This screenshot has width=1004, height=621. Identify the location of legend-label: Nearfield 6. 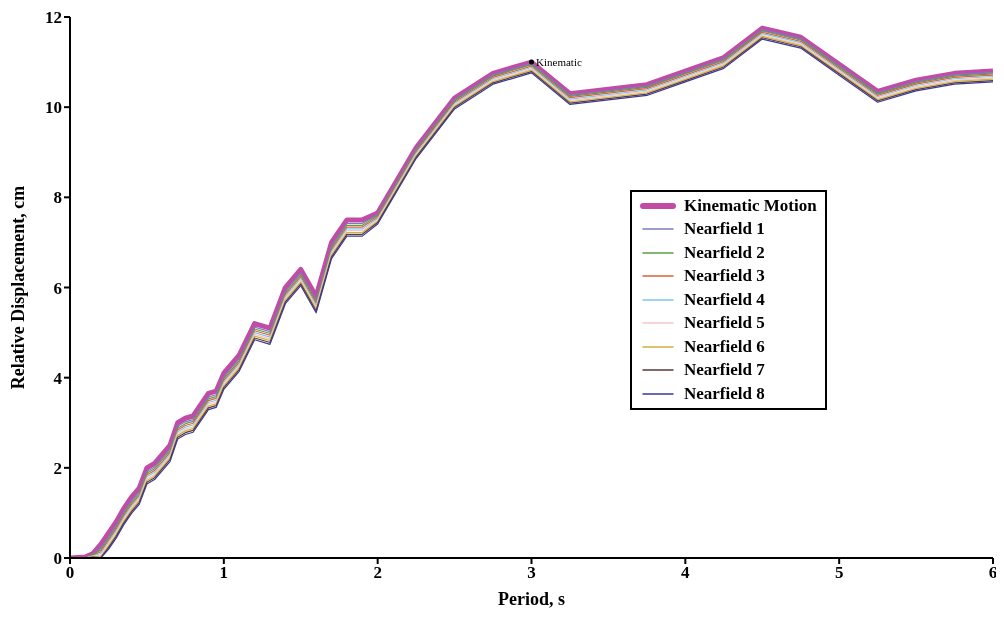
(724, 346).